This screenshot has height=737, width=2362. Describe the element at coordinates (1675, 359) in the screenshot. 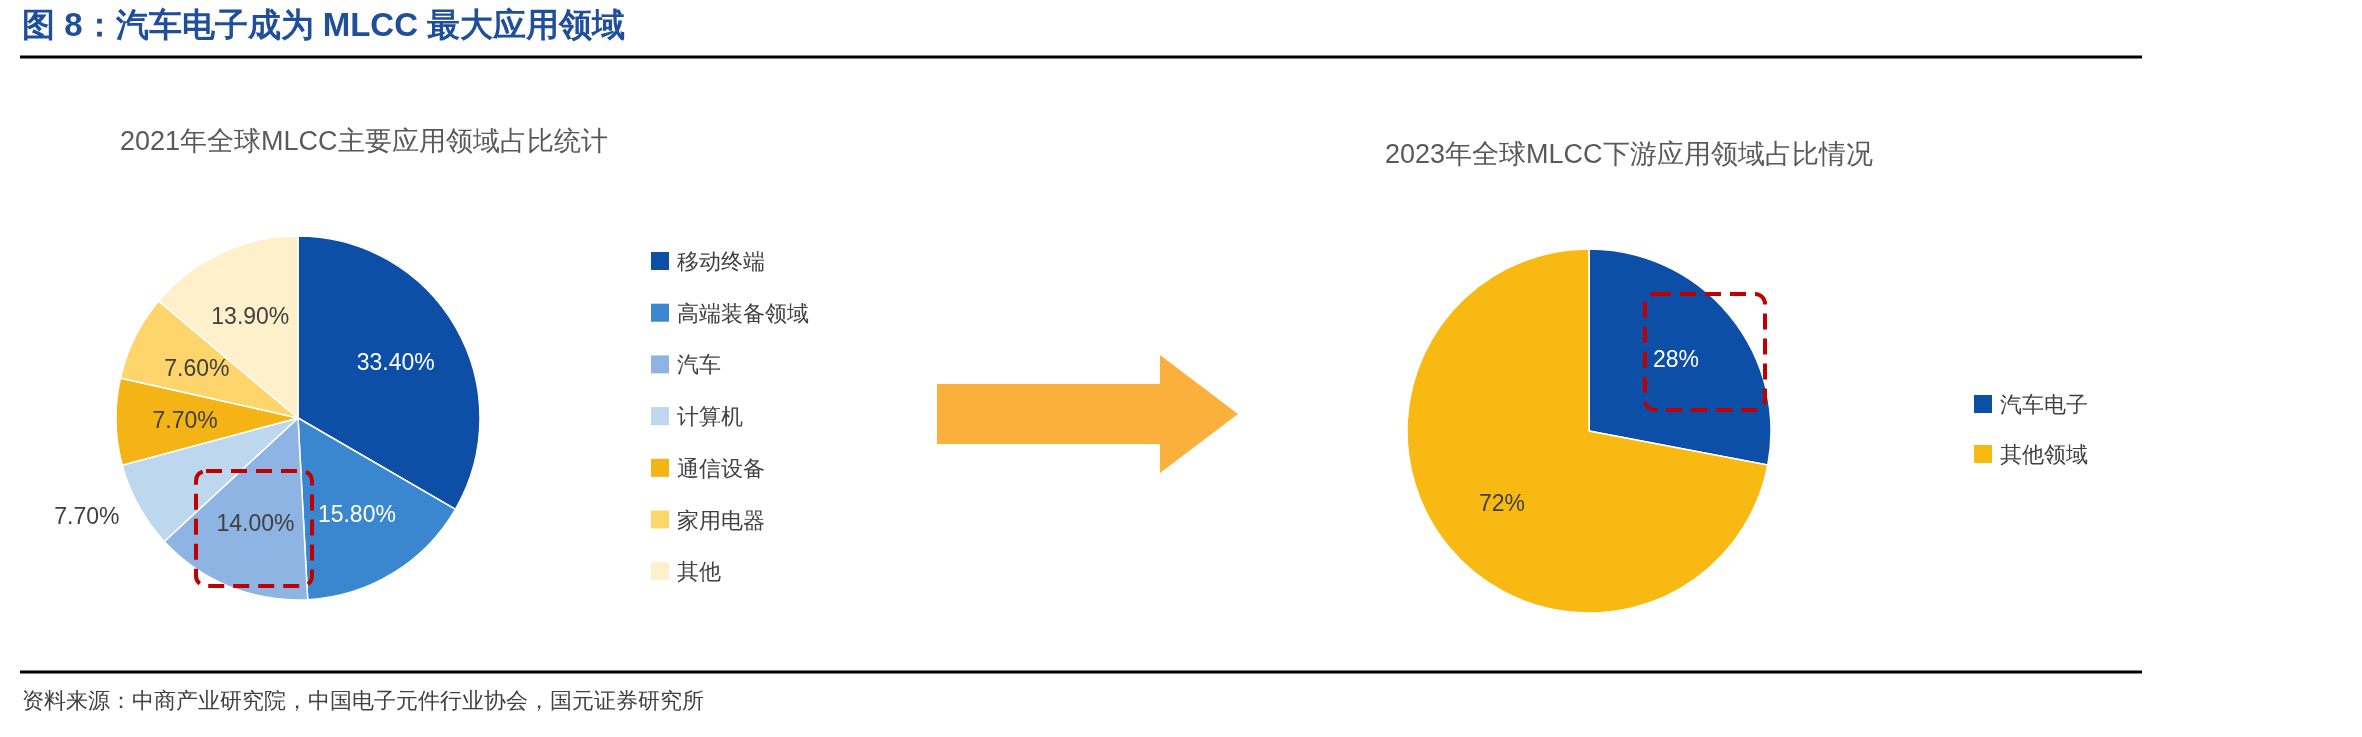

I see `data-label: 28%` at that location.